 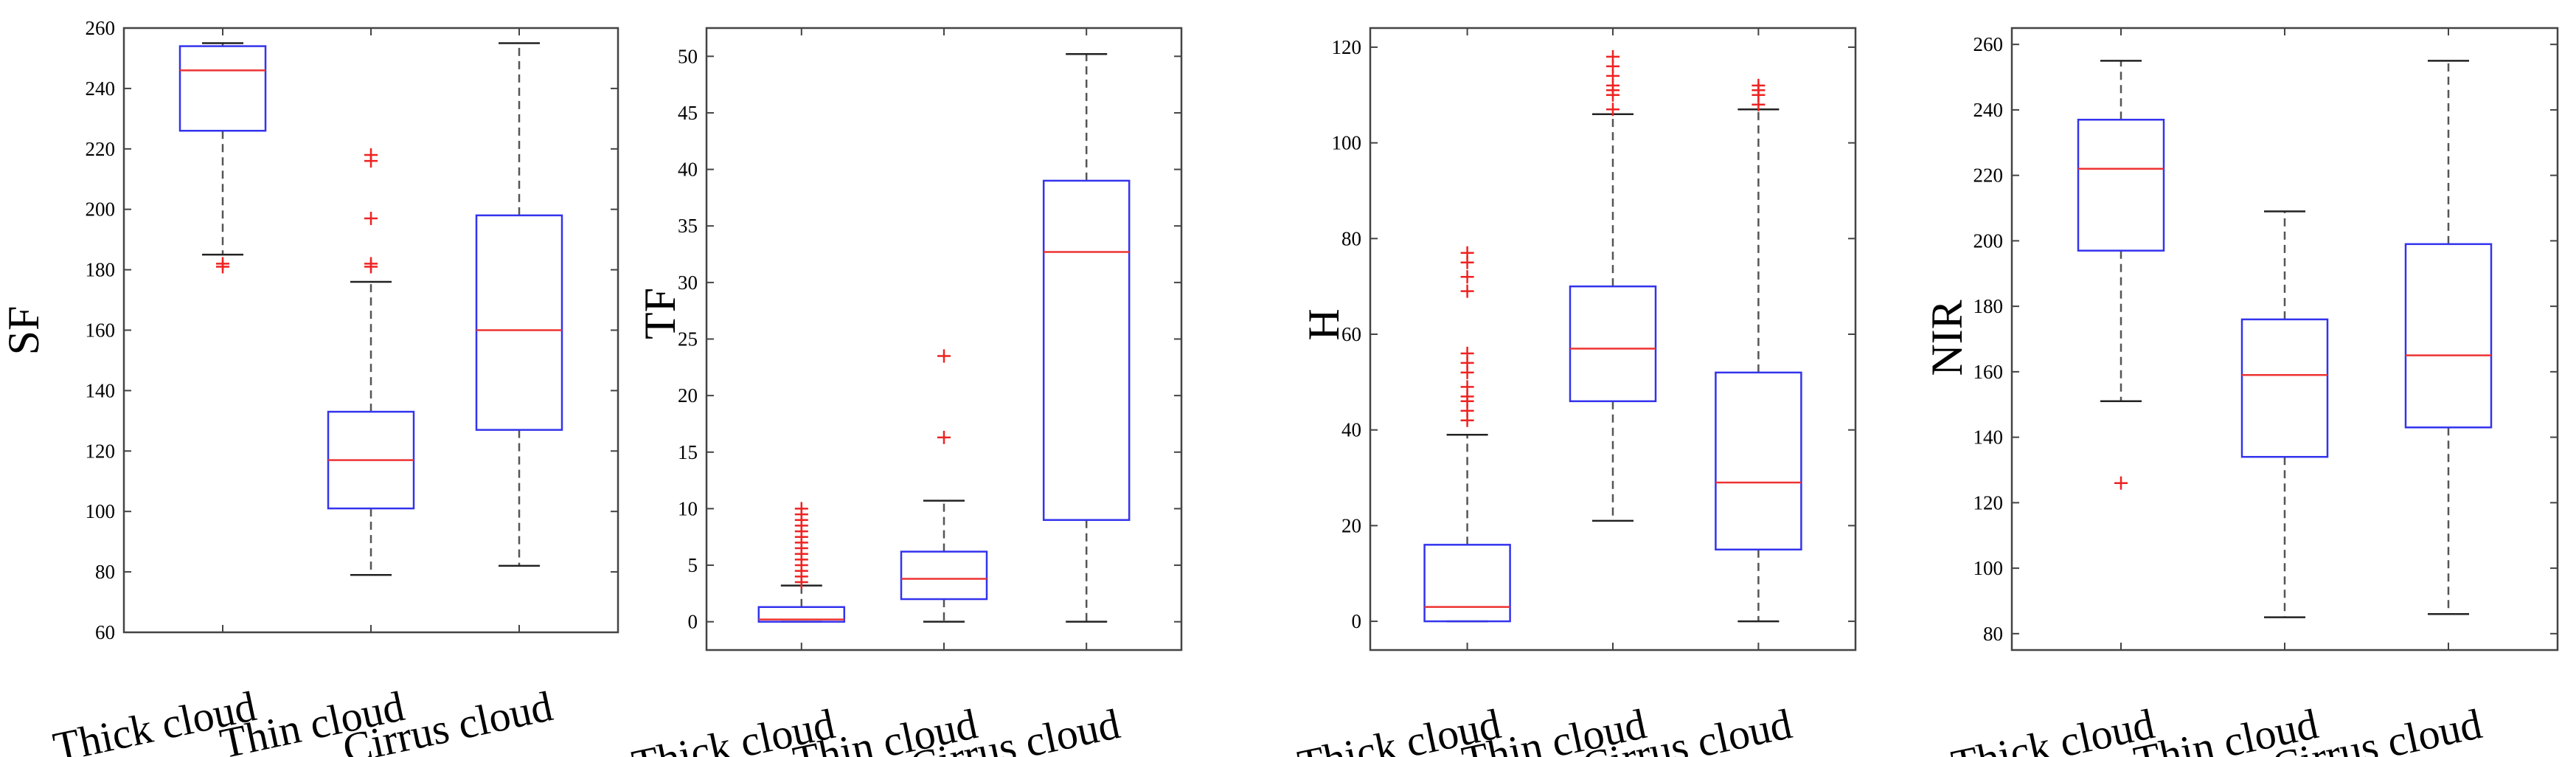 I want to click on y-tick-label: 35, so click(x=688, y=226).